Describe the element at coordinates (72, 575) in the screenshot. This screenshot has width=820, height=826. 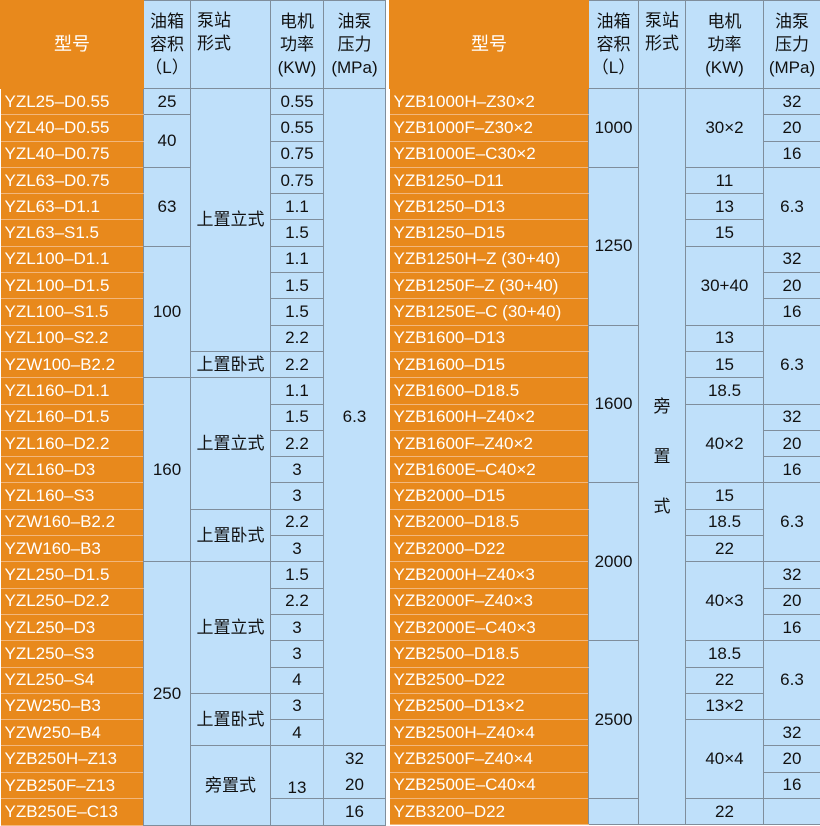
I see `model-cell: YZL250–D1.5` at that location.